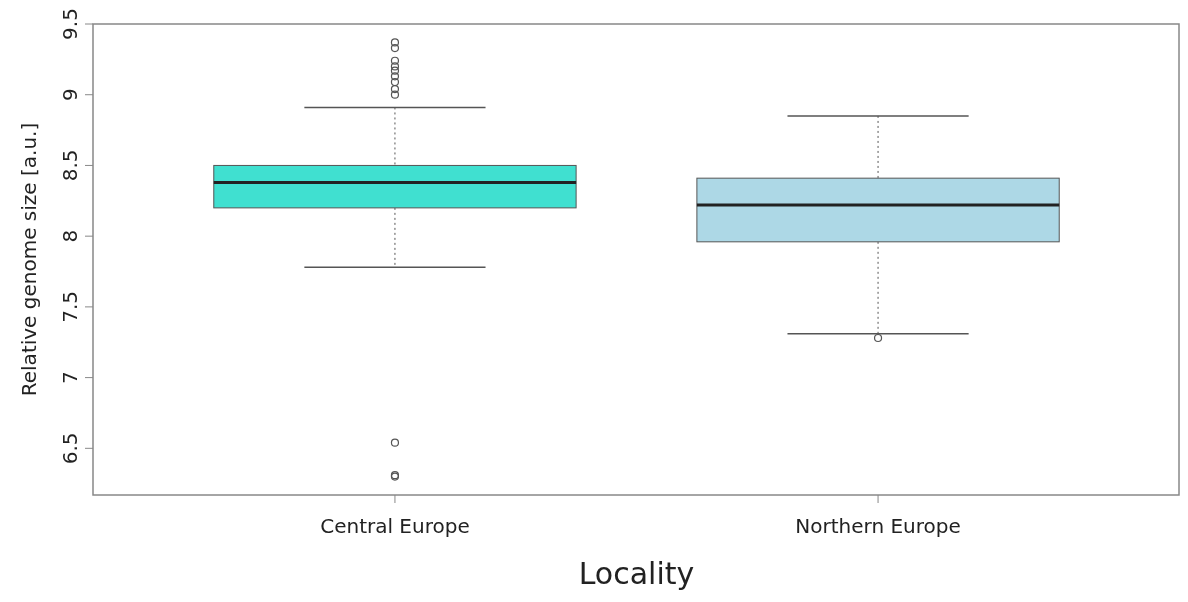  What do you see at coordinates (395, 526) in the screenshot?
I see `x-tick-label: Central Europe` at bounding box center [395, 526].